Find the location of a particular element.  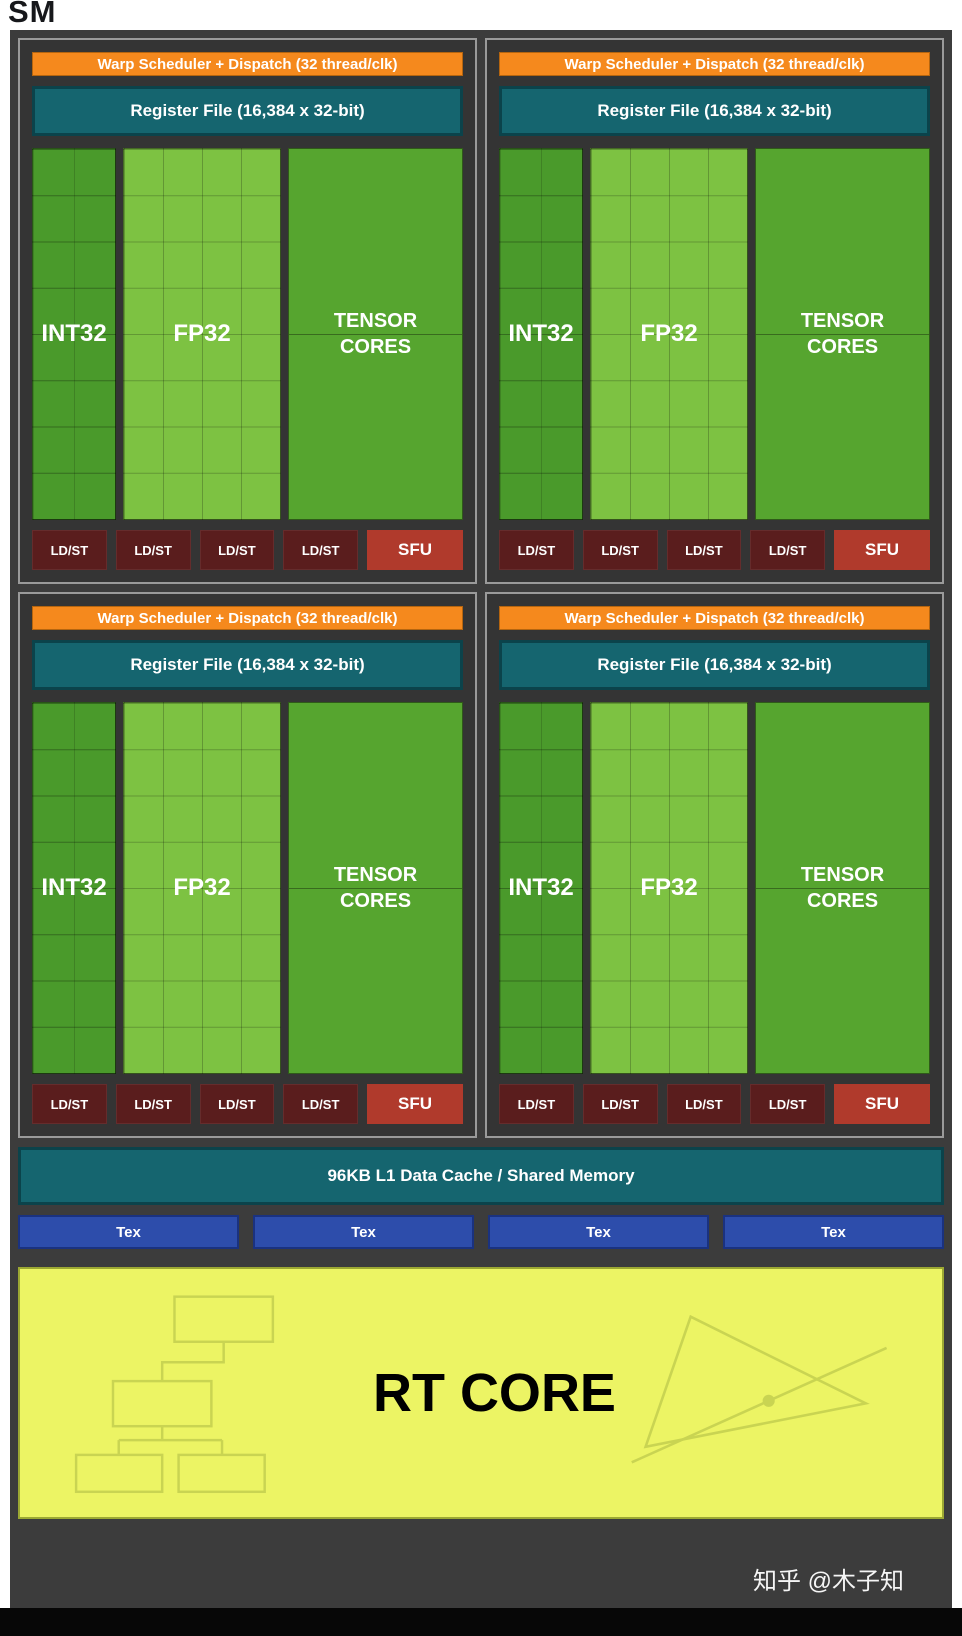

rt-core-block: RT CORE is located at coordinates (481, 1393).